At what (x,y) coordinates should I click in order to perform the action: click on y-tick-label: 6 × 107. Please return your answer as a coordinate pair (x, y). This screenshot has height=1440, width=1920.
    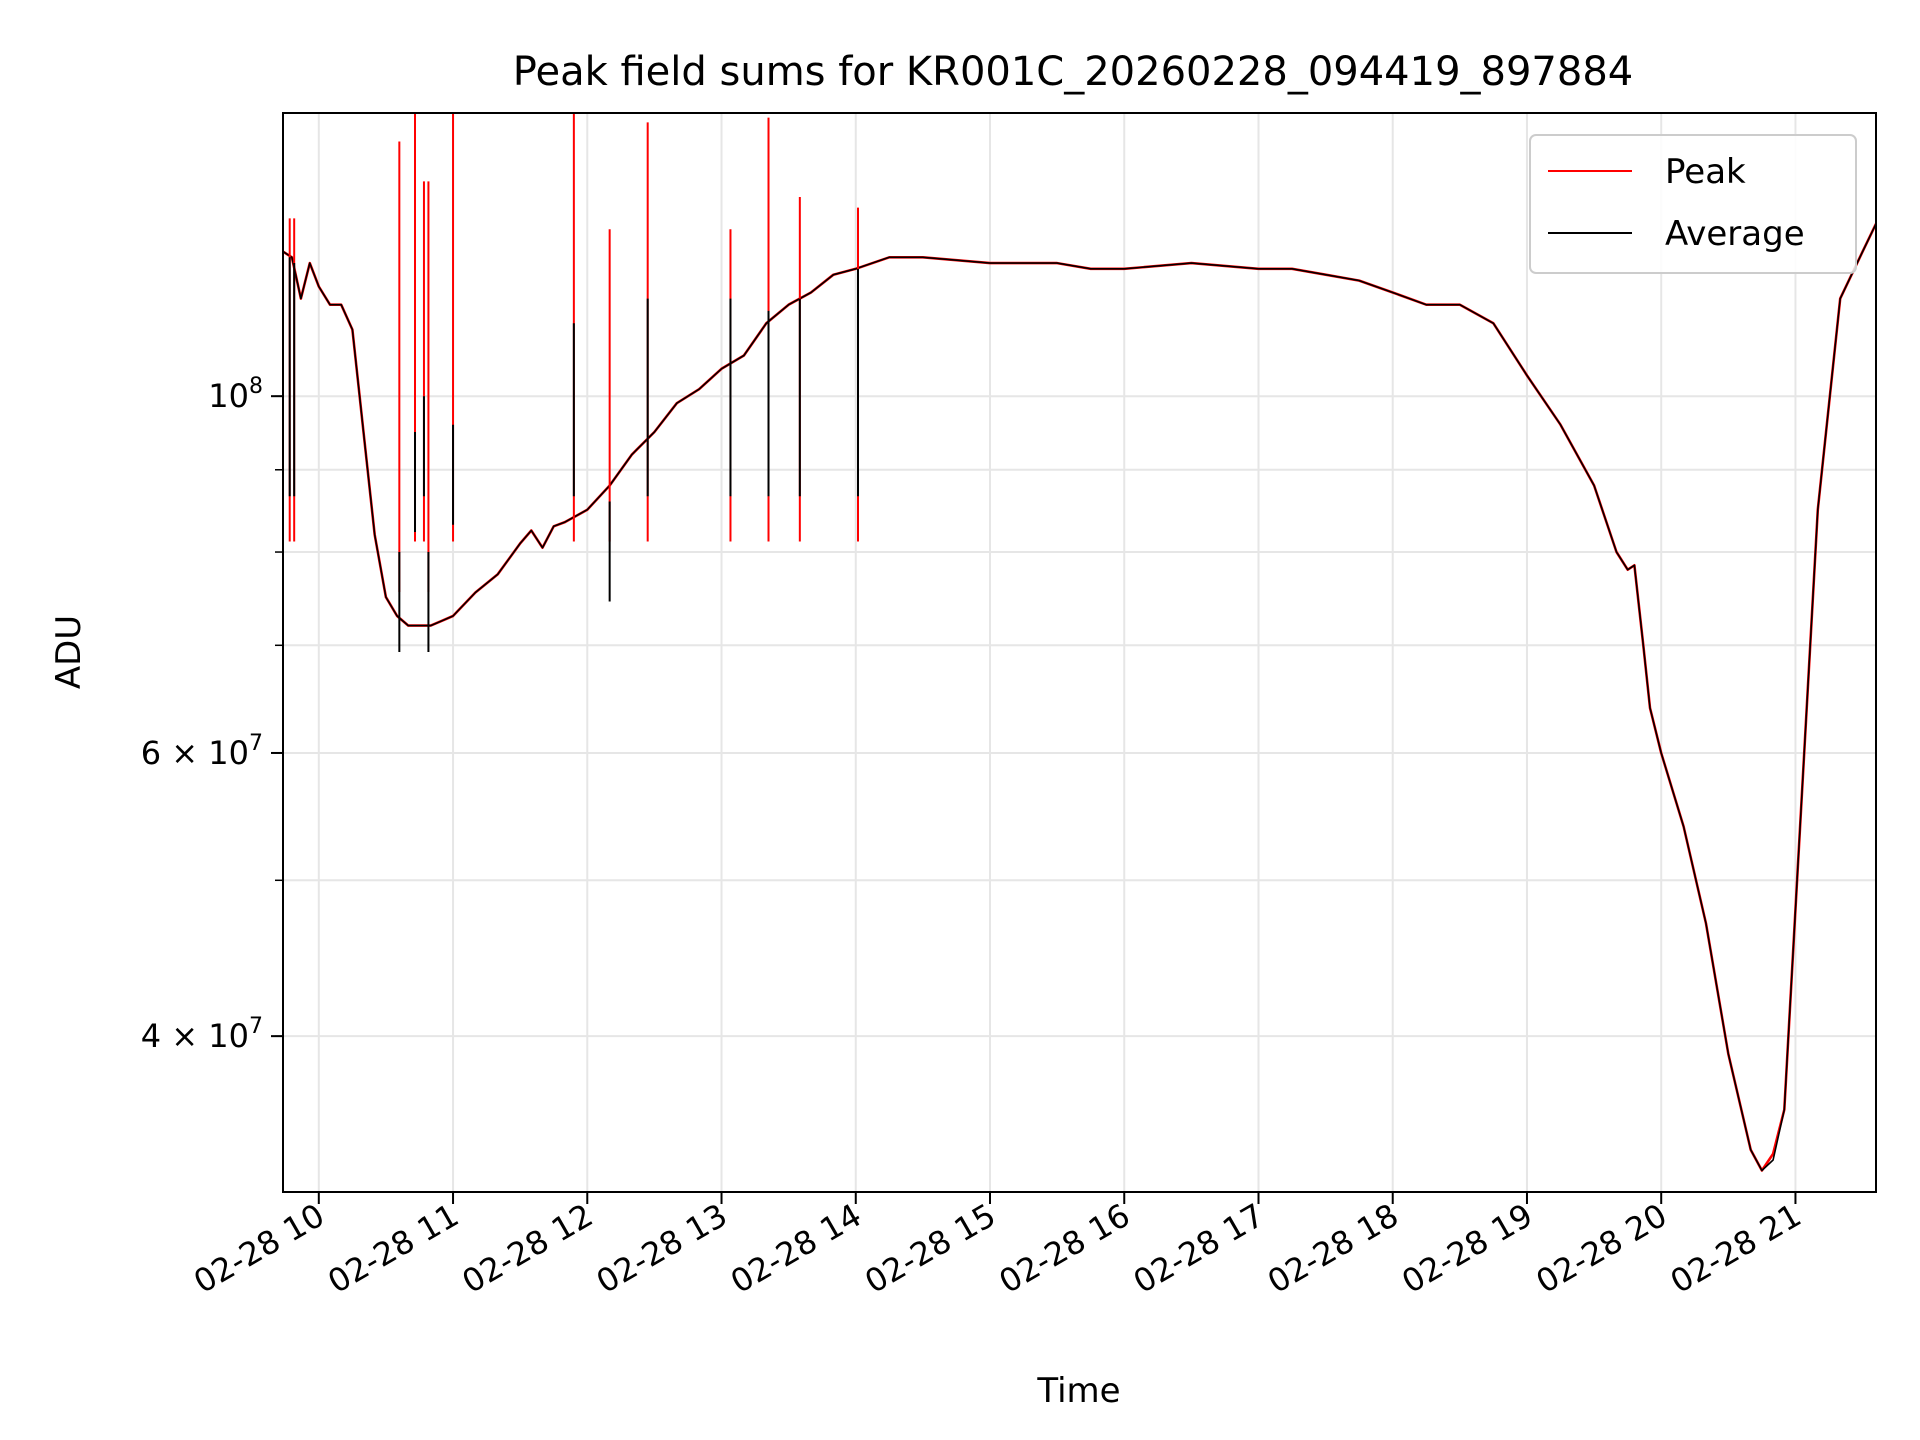
    Looking at the image, I should click on (202, 751).